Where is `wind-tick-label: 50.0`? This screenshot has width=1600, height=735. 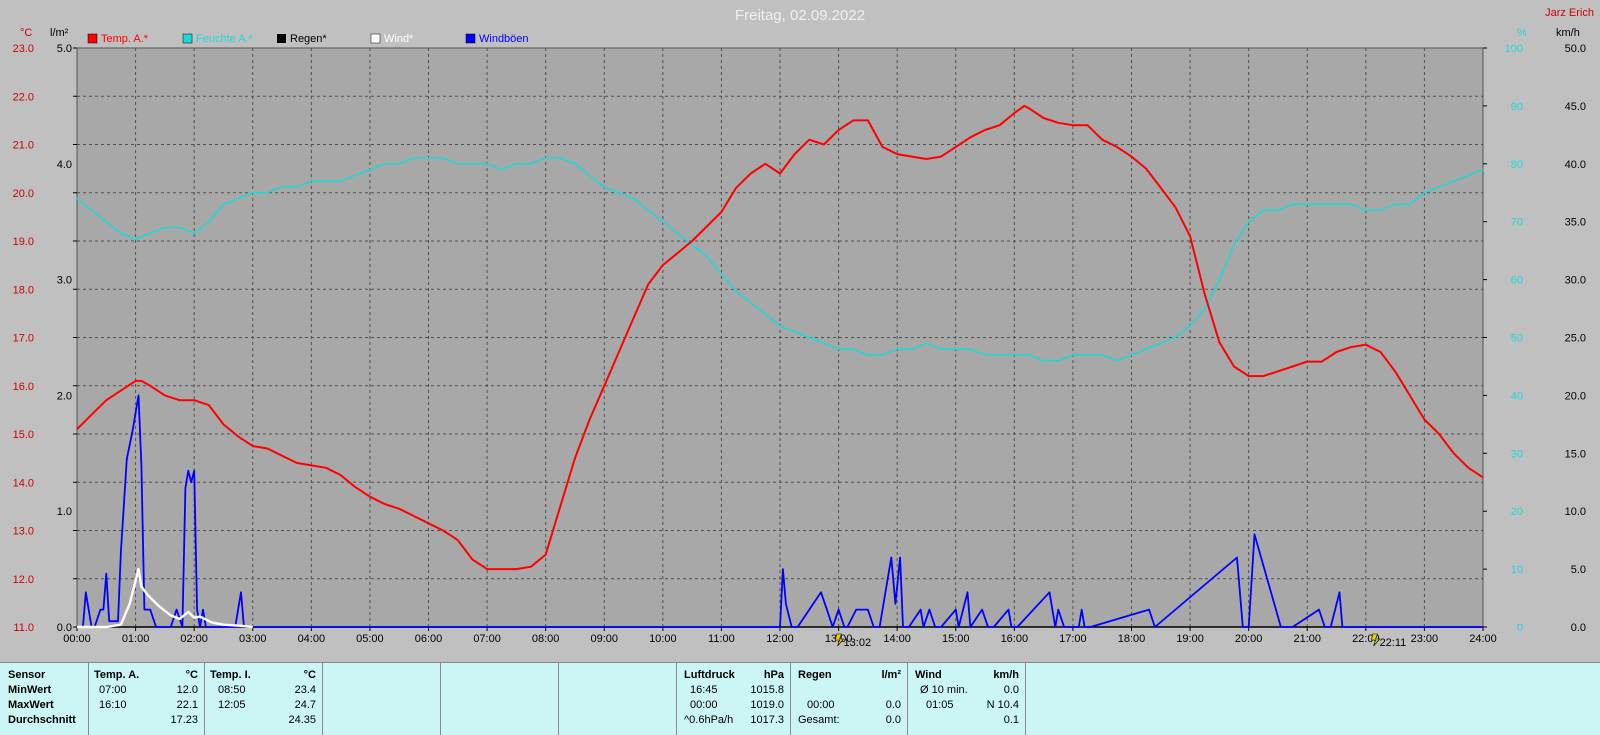
wind-tick-label: 50.0 is located at coordinates (1575, 49).